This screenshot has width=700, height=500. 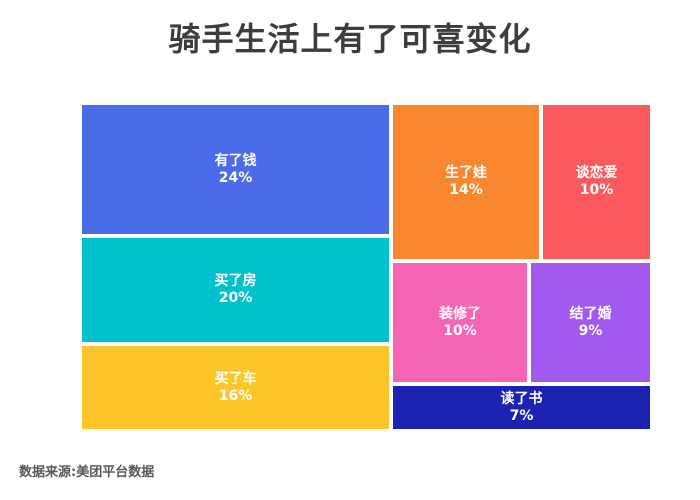 I want to click on treemap-tile-maileche: 买了车 16%, so click(x=235, y=387).